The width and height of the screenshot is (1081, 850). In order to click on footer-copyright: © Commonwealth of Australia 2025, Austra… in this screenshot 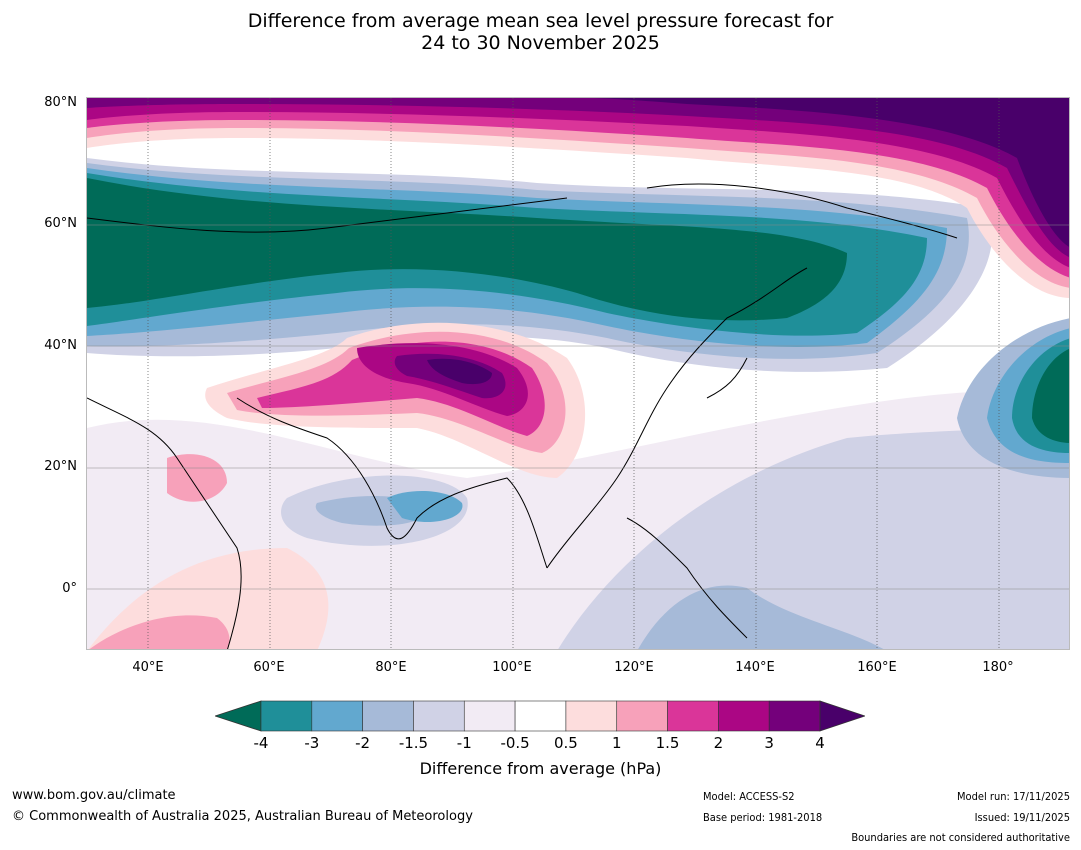, I will do `click(242, 816)`.